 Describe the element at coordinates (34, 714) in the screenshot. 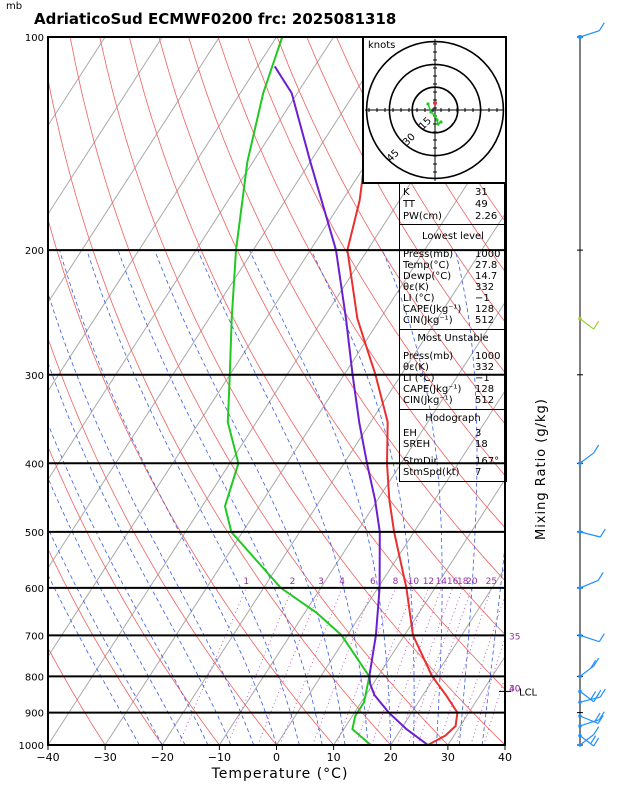

I see `y-tick-label: 900` at that location.